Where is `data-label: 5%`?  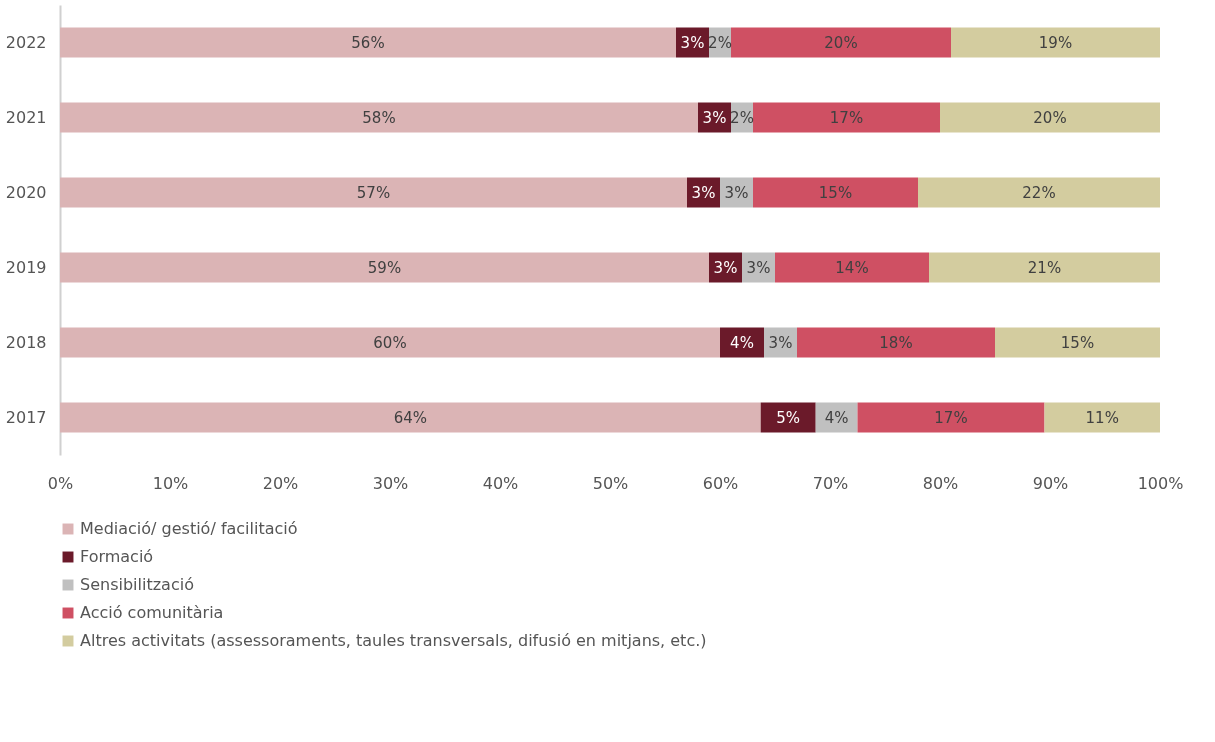 data-label: 5% is located at coordinates (788, 417).